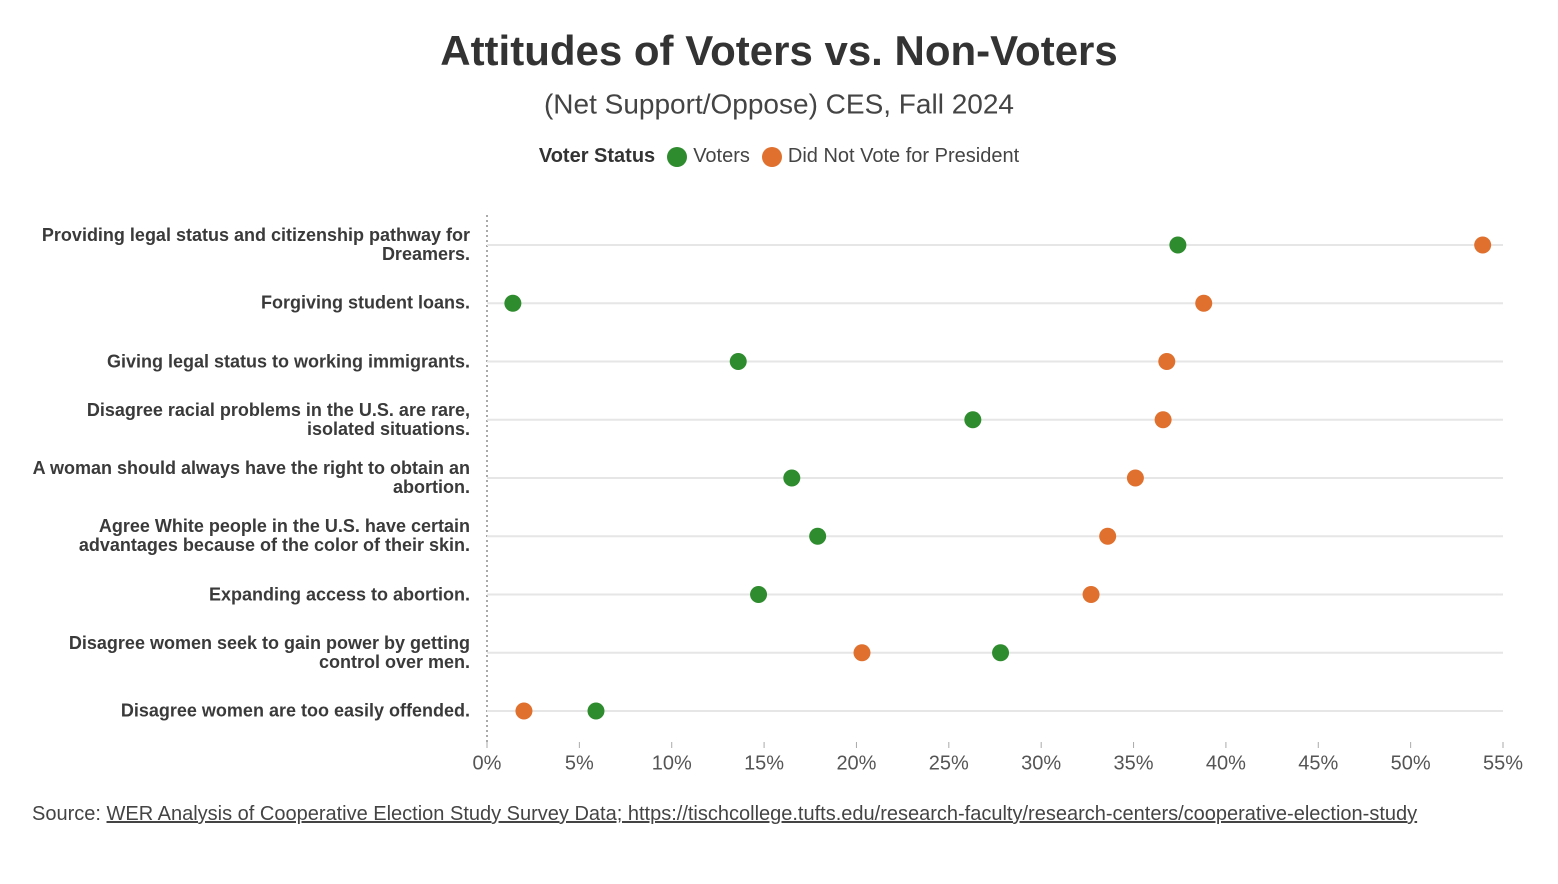  What do you see at coordinates (579, 763) in the screenshot?
I see `x-tick-label: 5%` at bounding box center [579, 763].